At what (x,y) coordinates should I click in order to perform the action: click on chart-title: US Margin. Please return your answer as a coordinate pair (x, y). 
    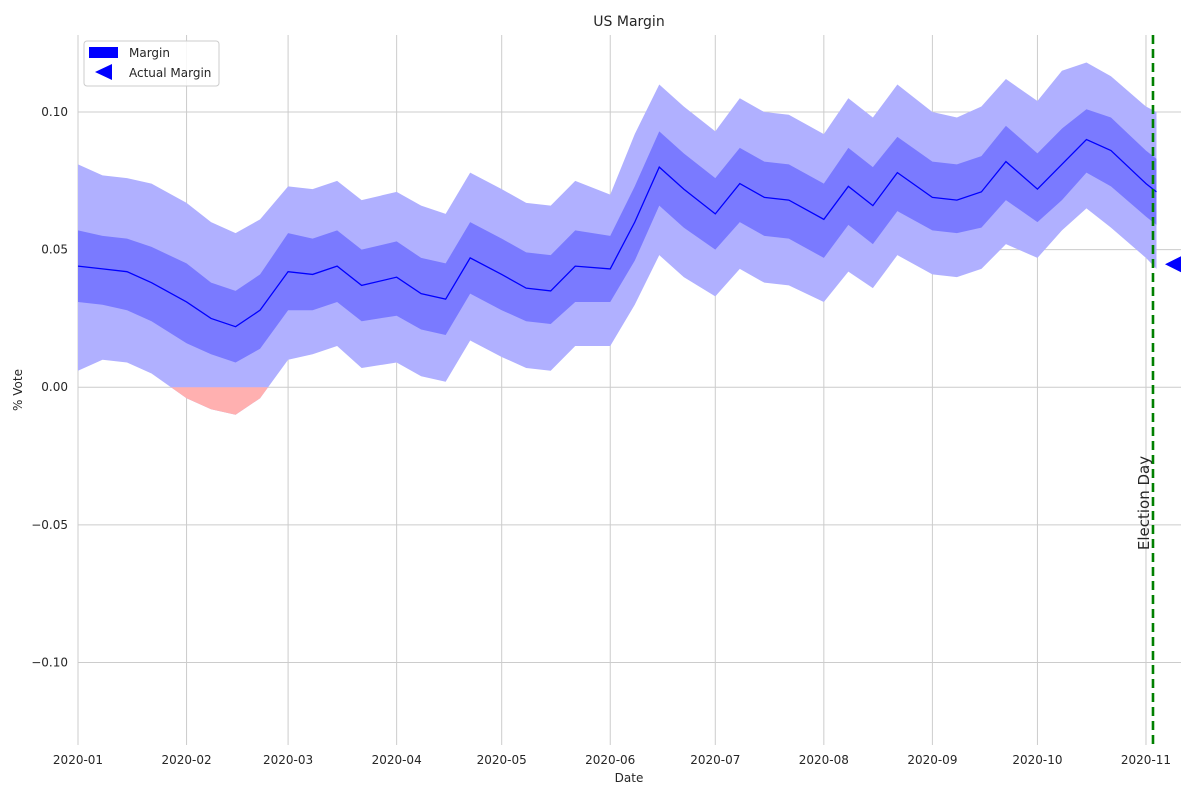
    Looking at the image, I should click on (628, 22).